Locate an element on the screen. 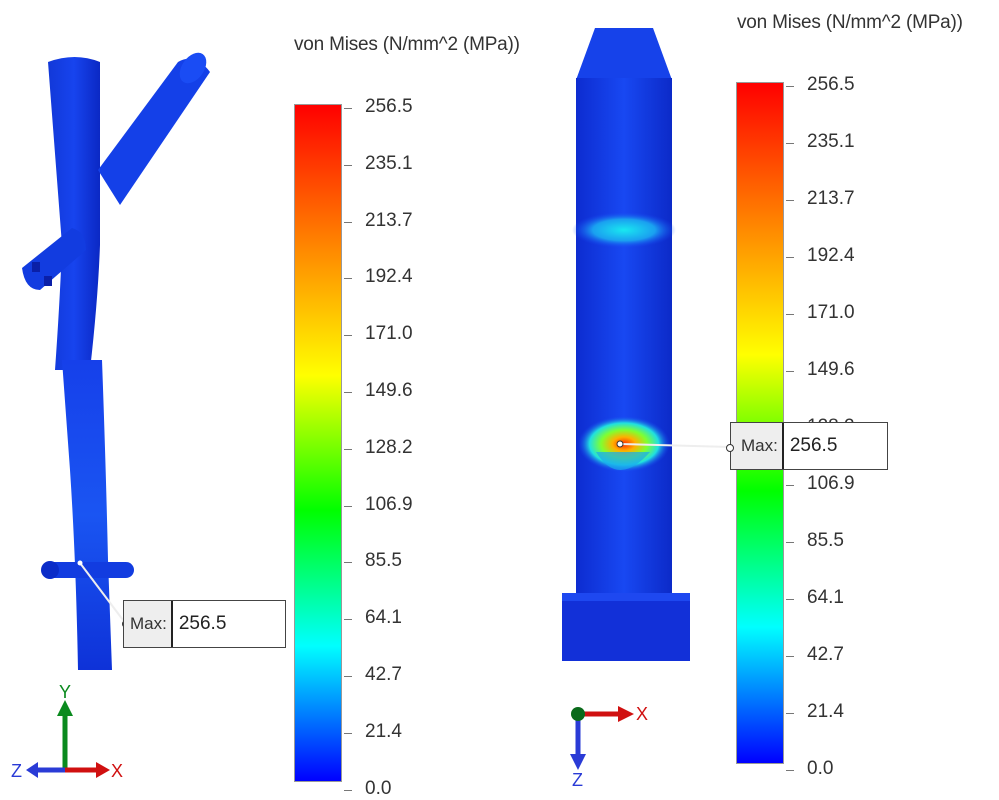  y-axis-dot is located at coordinates (578, 714).